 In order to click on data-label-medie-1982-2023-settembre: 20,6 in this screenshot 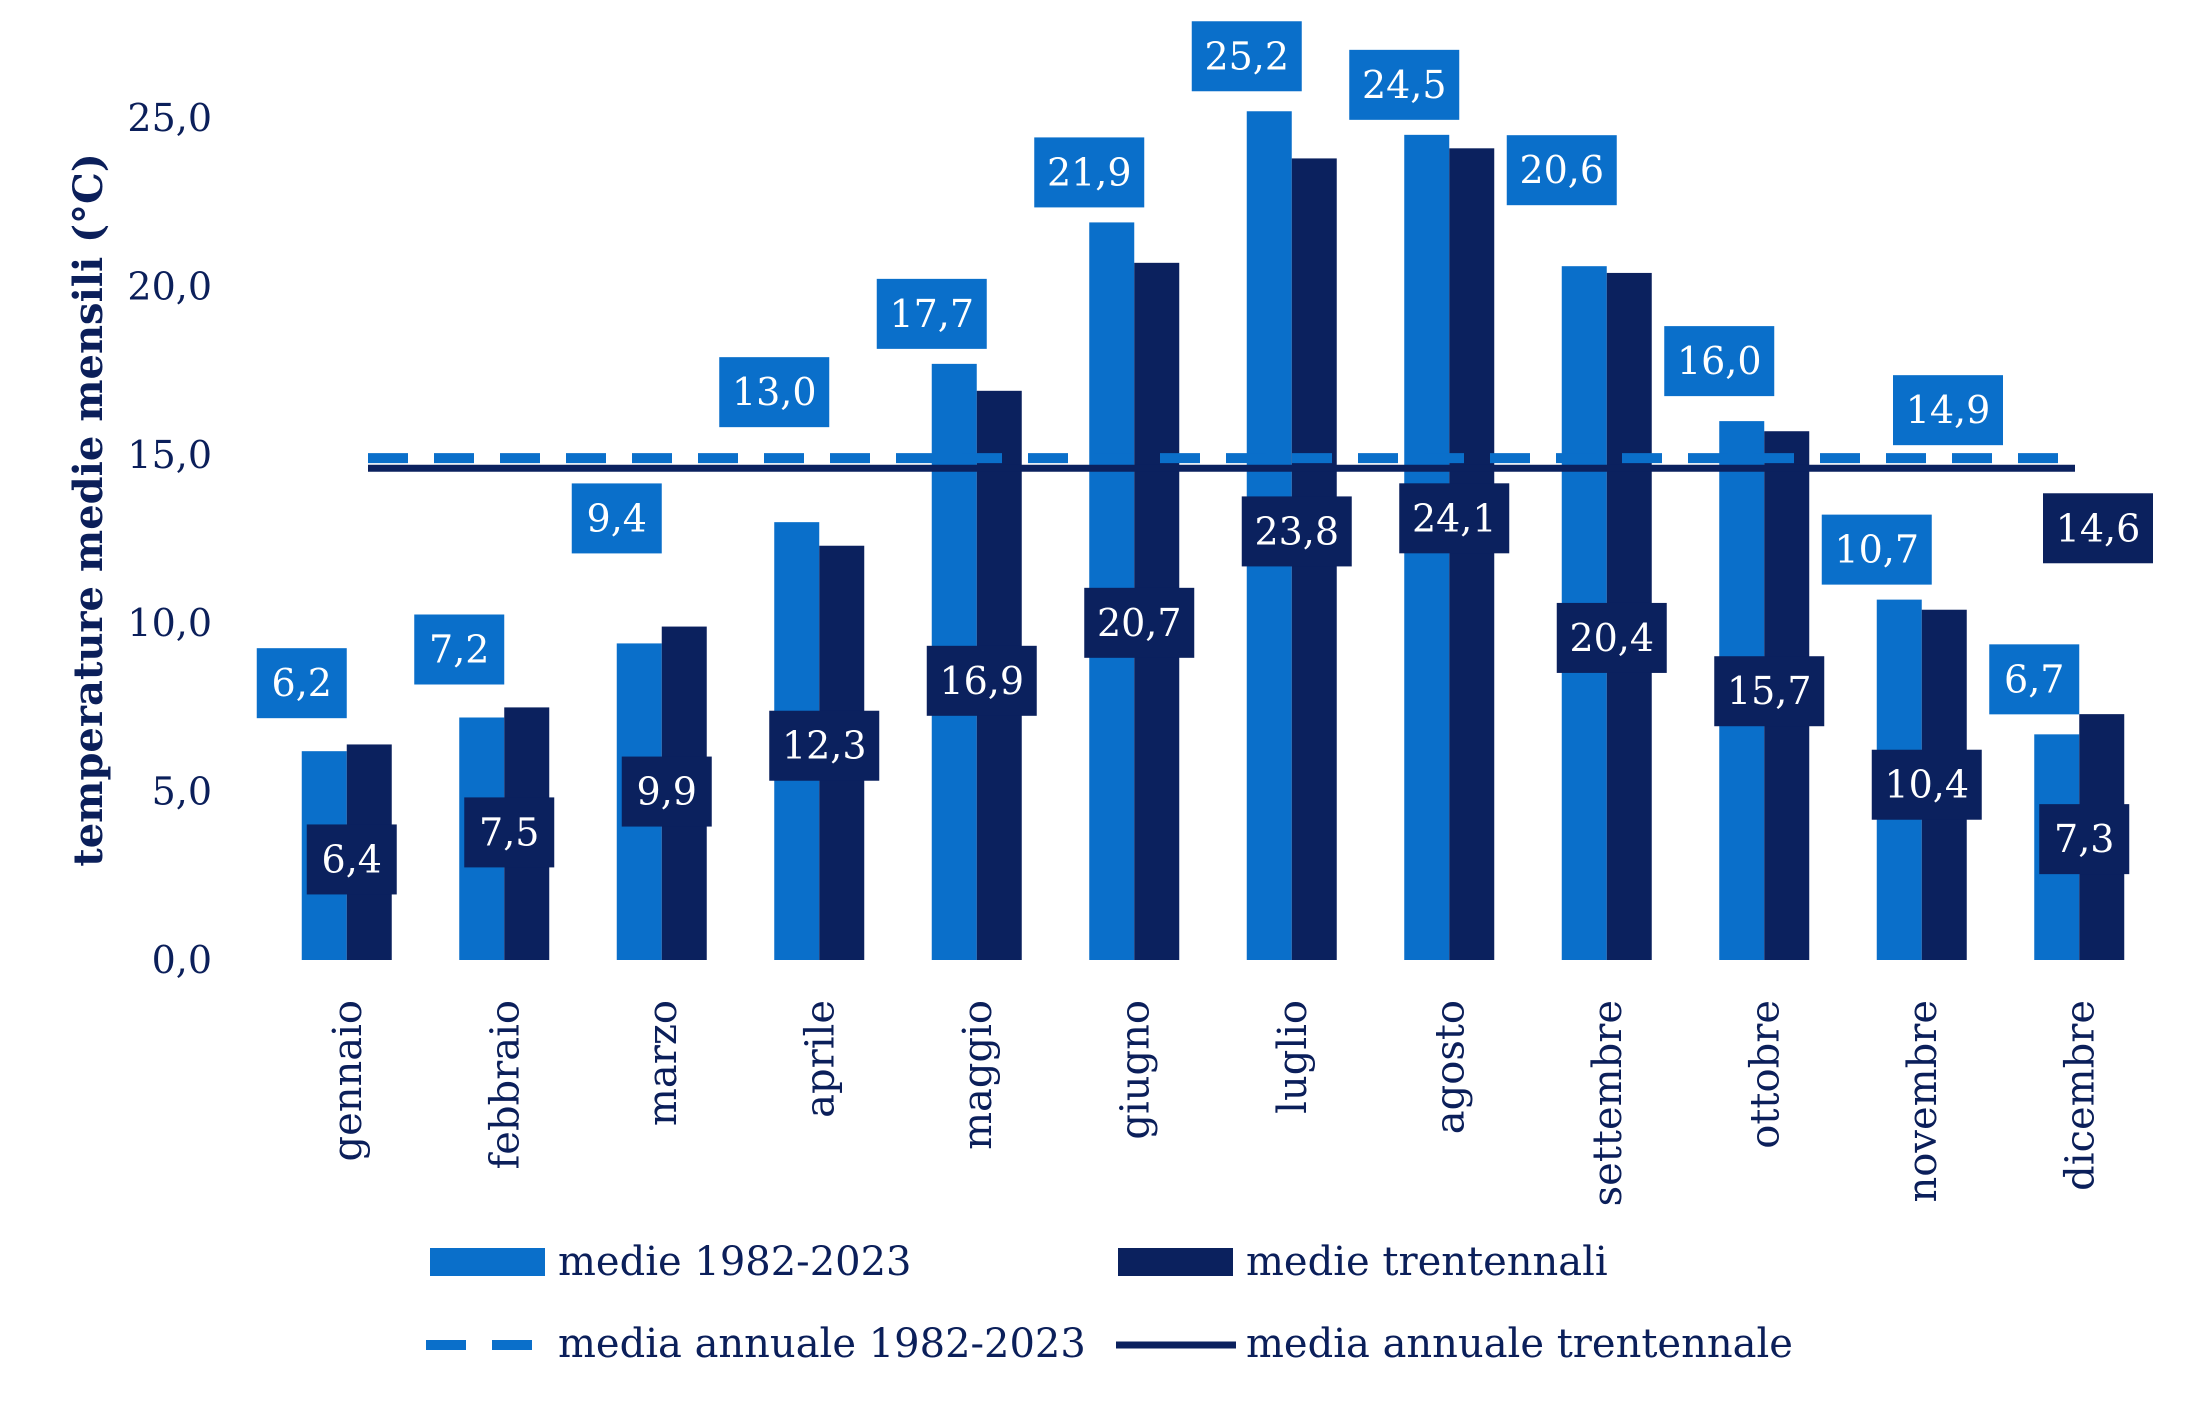, I will do `click(1561, 170)`.